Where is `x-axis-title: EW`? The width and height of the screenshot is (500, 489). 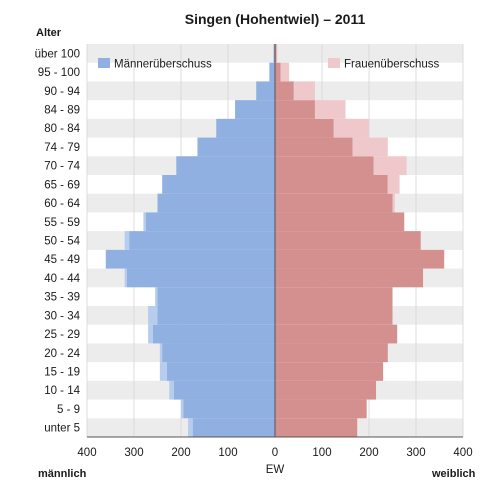
x-axis-title: EW is located at coordinates (275, 470).